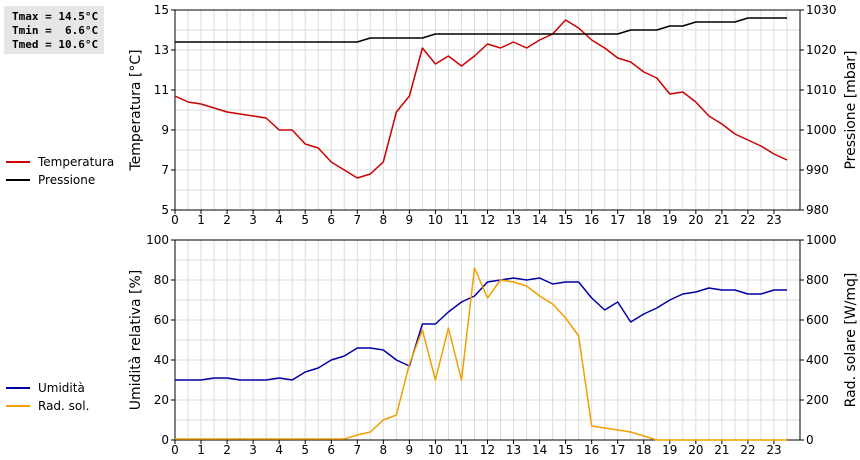 The image size is (860, 460). What do you see at coordinates (75, 162) in the screenshot?
I see `legend-label: Temperatura` at bounding box center [75, 162].